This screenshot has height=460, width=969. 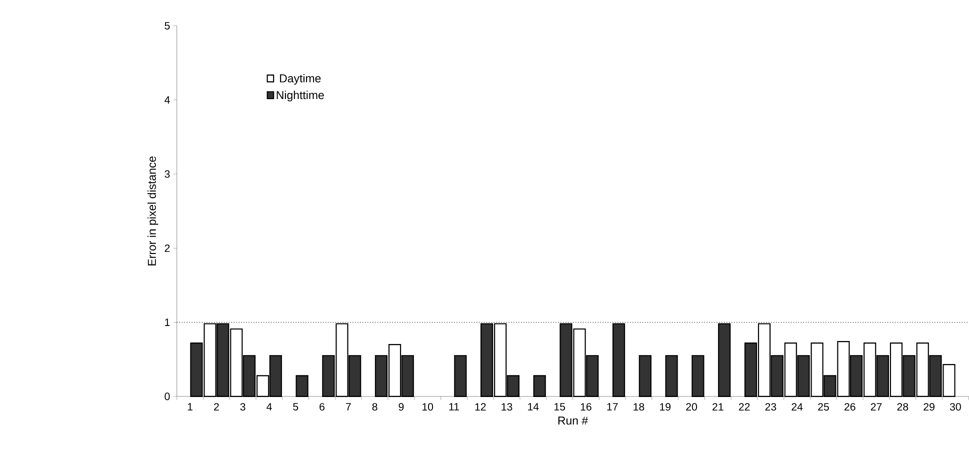 What do you see at coordinates (300, 96) in the screenshot?
I see `legend-label: Nighttime` at bounding box center [300, 96].